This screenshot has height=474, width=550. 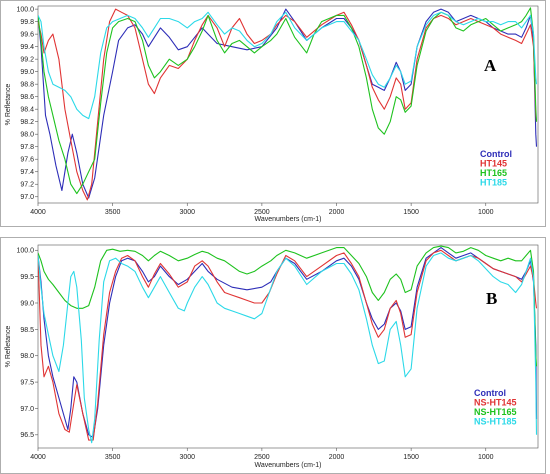 What do you see at coordinates (27, 47) in the screenshot?
I see `y-tick-label: 99.4` at bounding box center [27, 47].